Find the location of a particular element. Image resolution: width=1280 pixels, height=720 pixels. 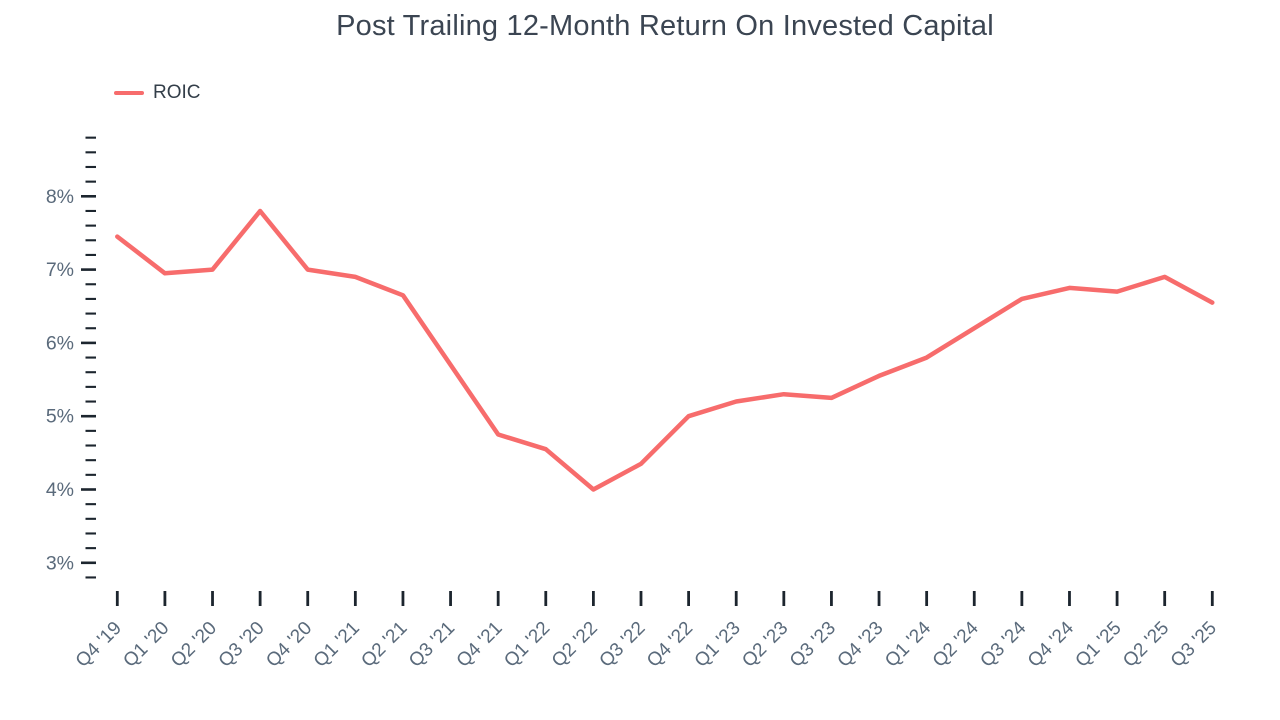

x-axis-label: Q2 '25 is located at coordinates (1146, 645).